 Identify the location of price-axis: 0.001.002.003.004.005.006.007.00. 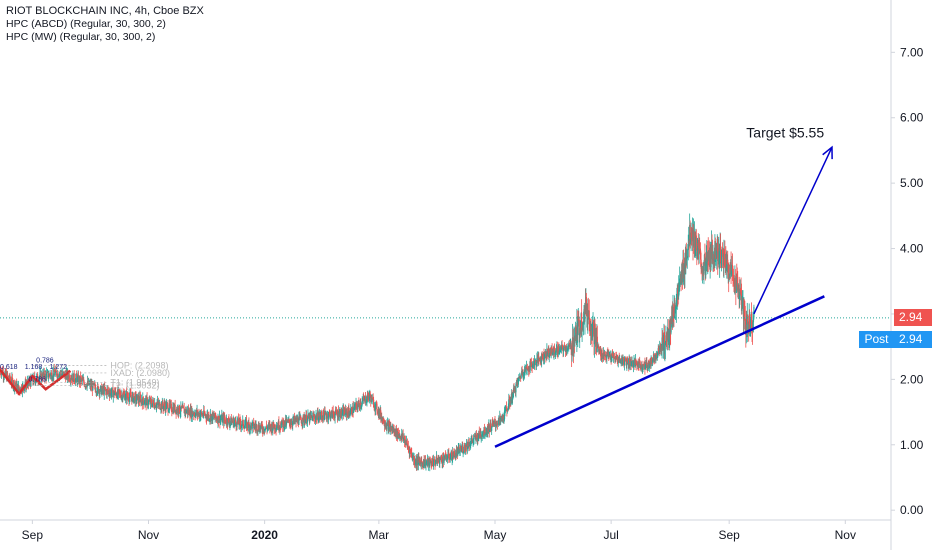
(907, 281).